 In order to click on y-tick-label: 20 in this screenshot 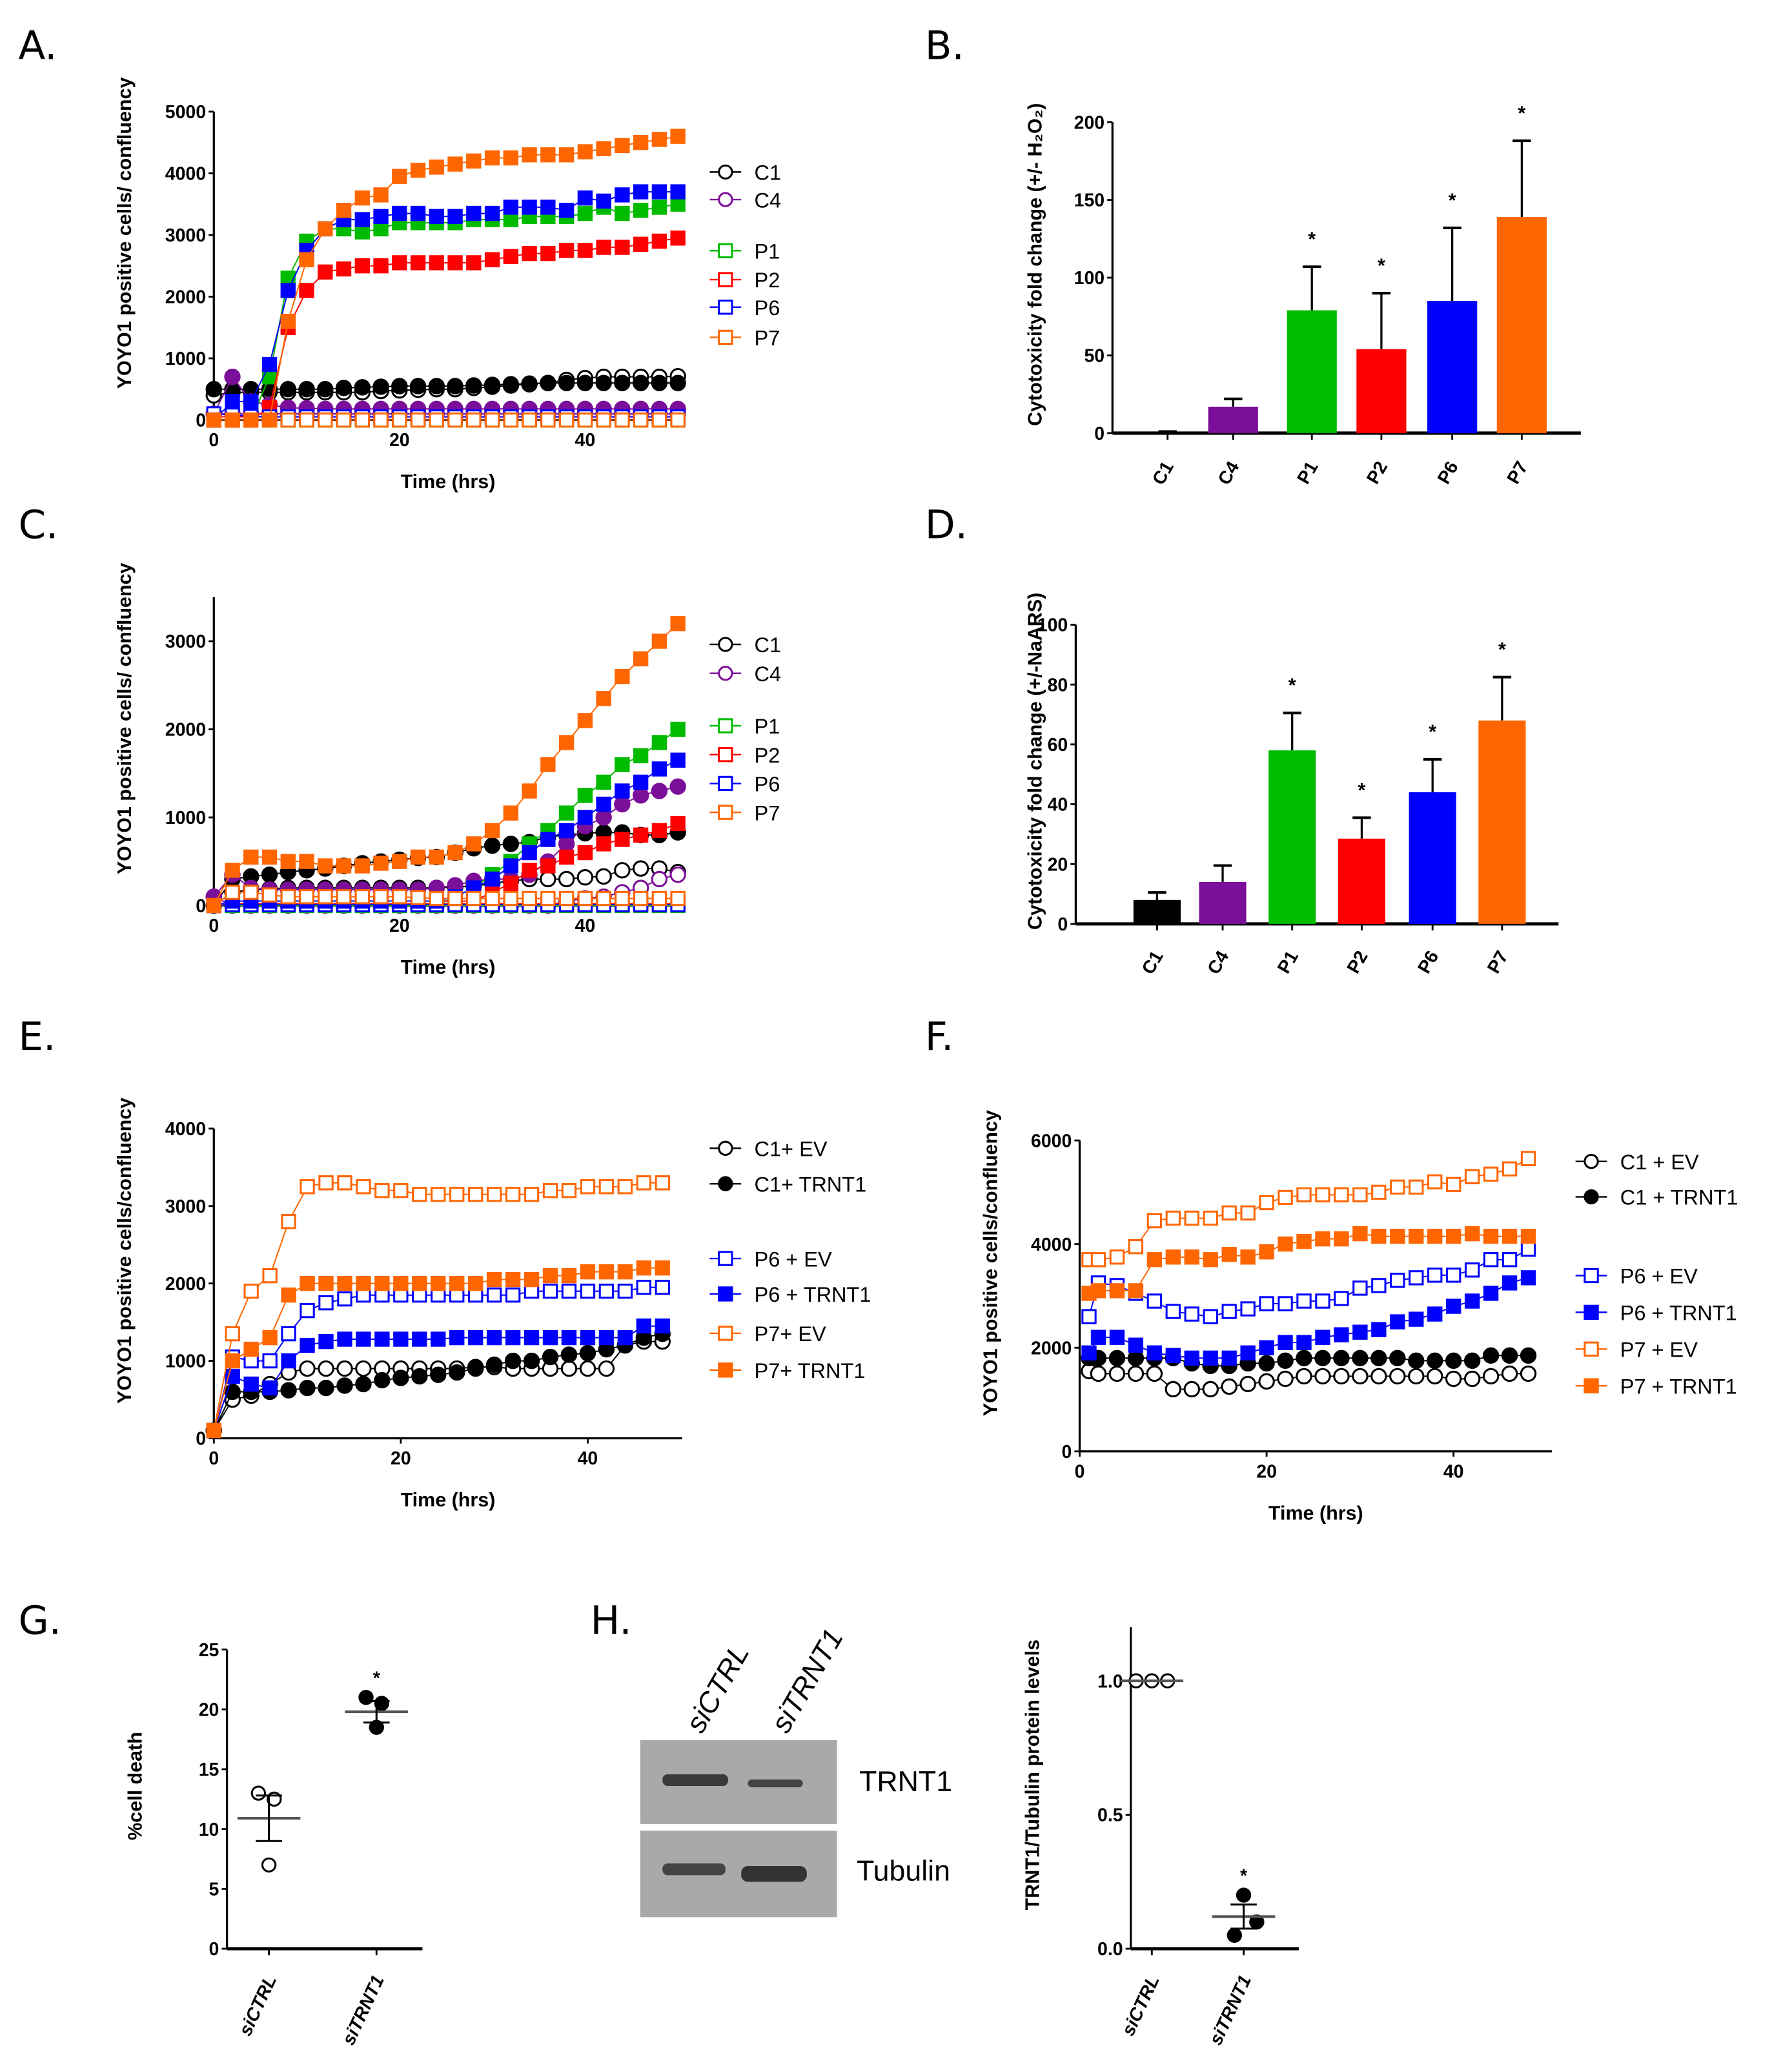, I will do `click(1058, 864)`.